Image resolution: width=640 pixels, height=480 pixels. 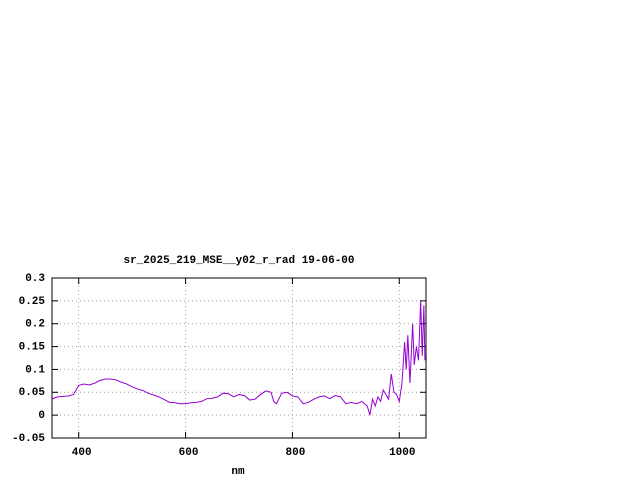 I want to click on y-tick-label: 0.2, so click(x=35, y=325).